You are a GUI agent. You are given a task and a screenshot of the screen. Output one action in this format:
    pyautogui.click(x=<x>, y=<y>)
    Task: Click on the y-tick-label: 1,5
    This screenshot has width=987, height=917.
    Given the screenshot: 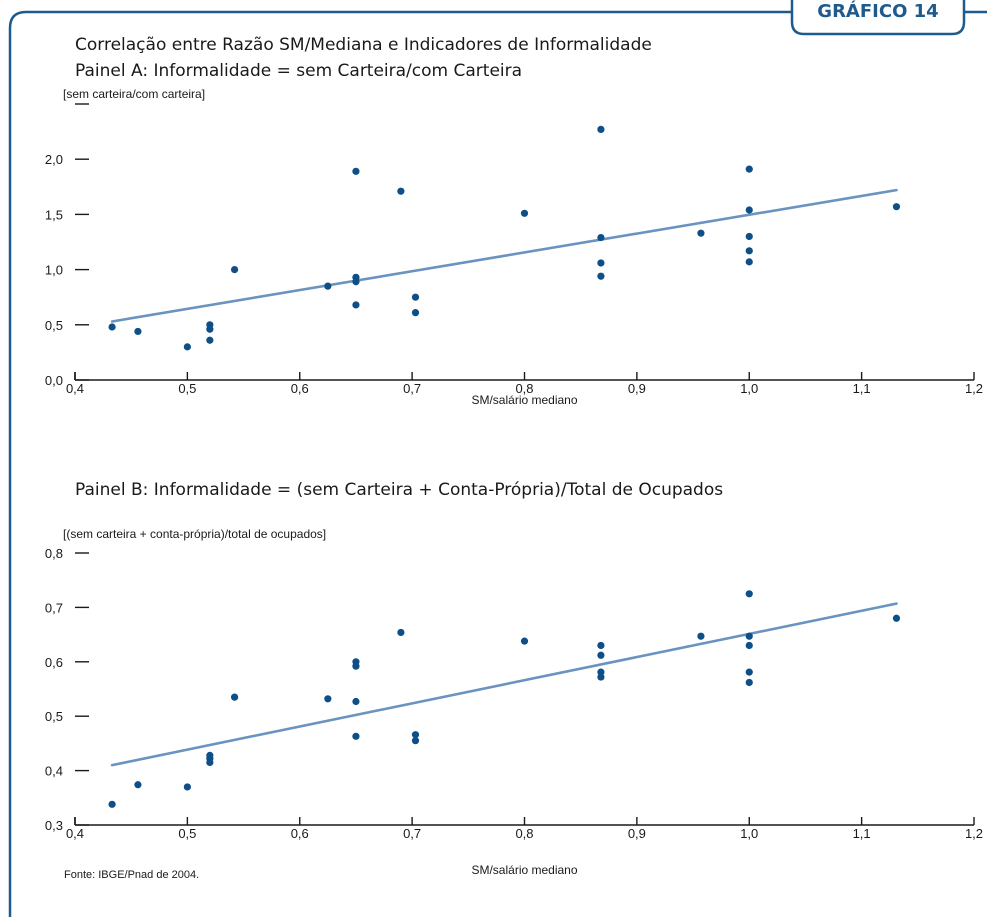 What is the action you would take?
    pyautogui.click(x=54, y=214)
    